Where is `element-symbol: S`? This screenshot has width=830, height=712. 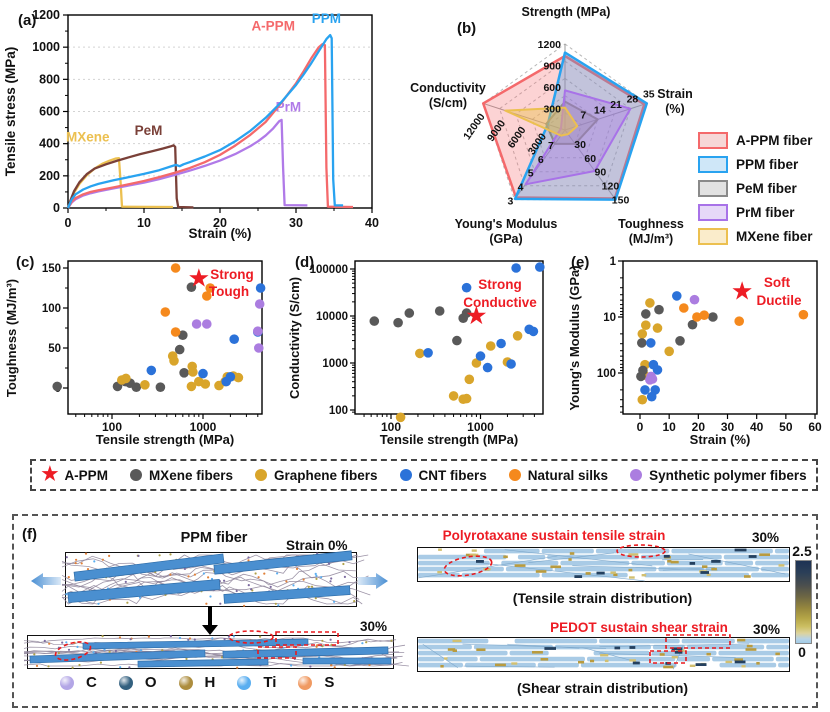
element-symbol: S is located at coordinates (329, 682).